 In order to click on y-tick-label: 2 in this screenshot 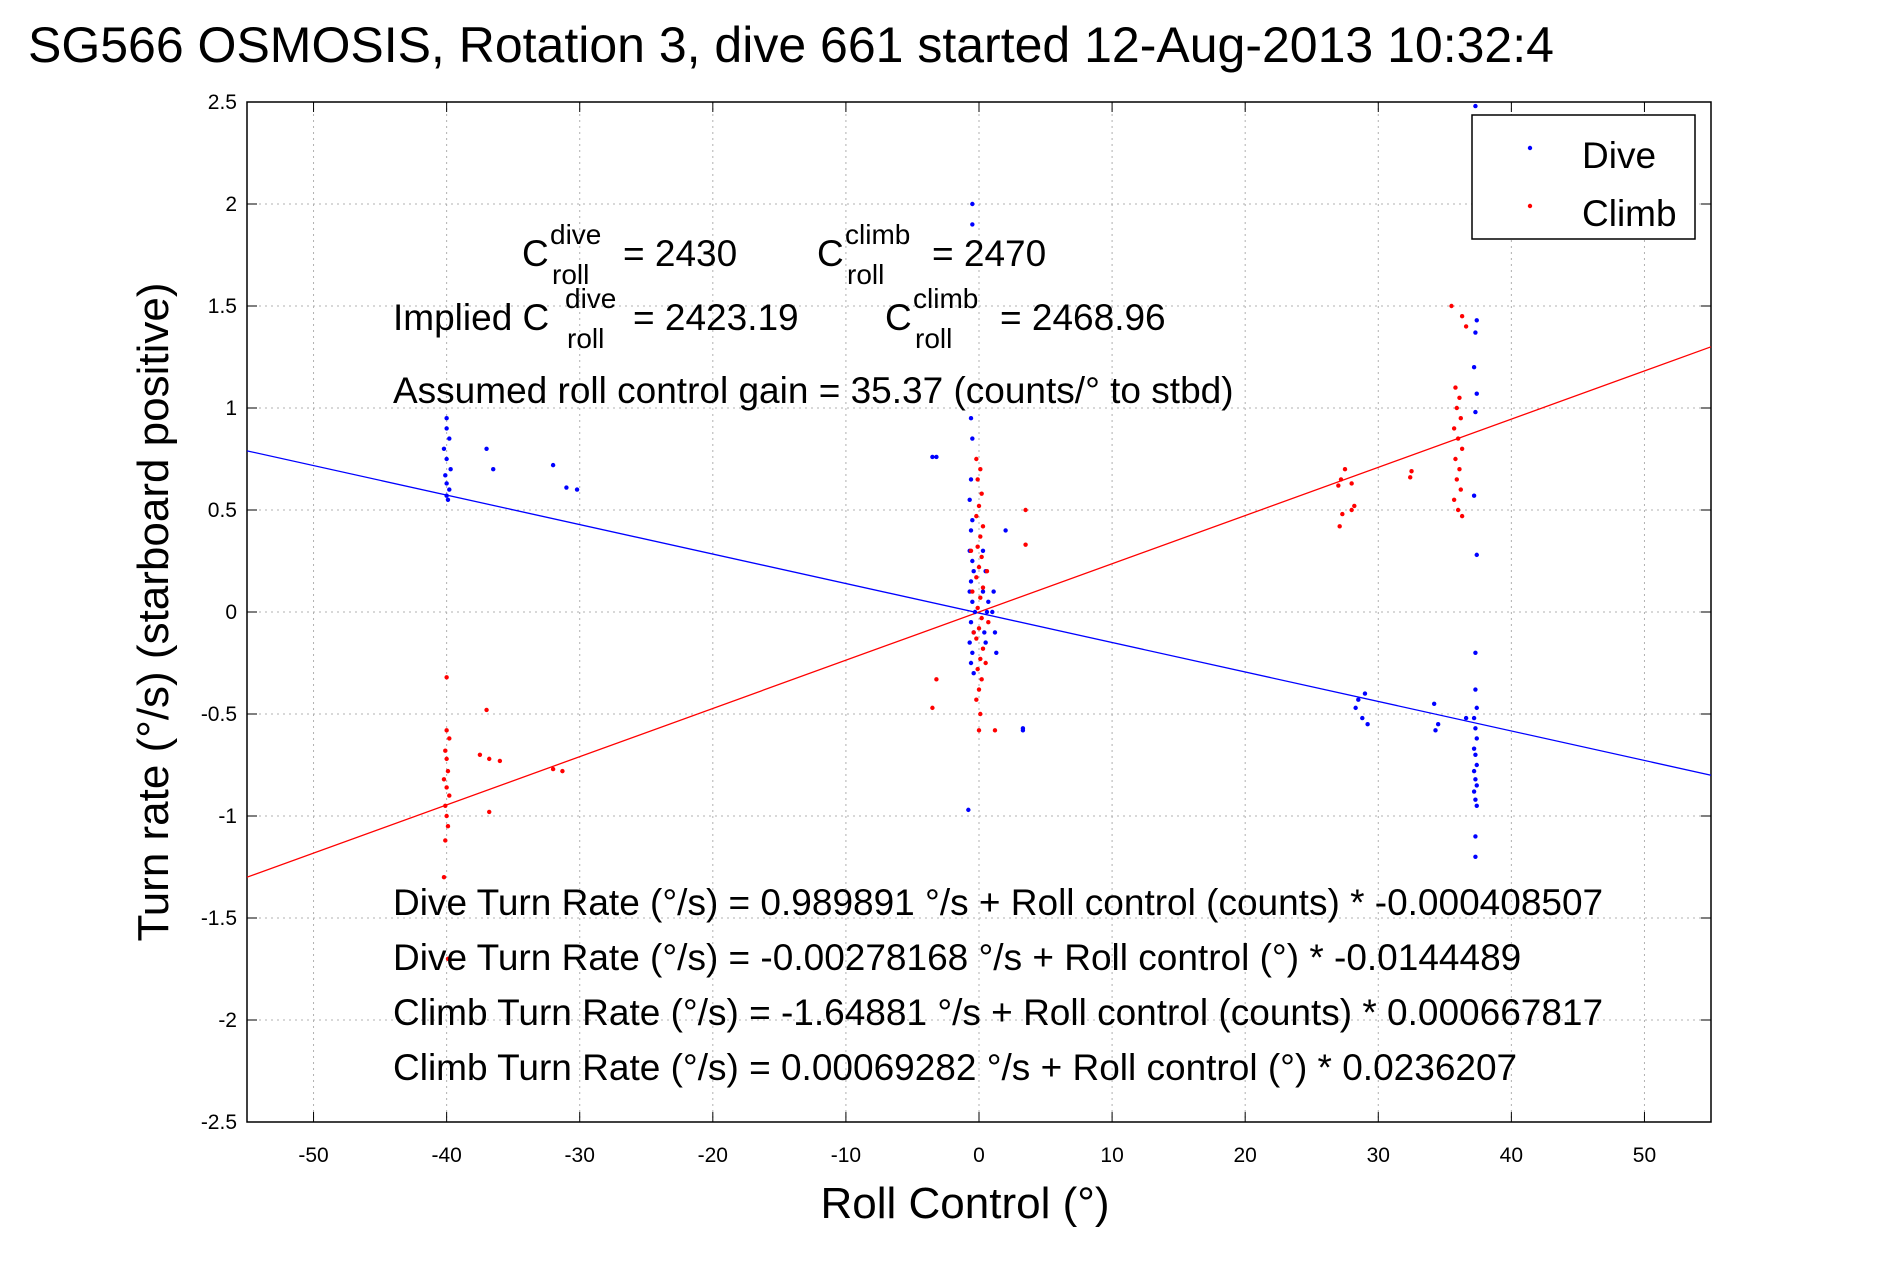, I will do `click(231, 204)`.